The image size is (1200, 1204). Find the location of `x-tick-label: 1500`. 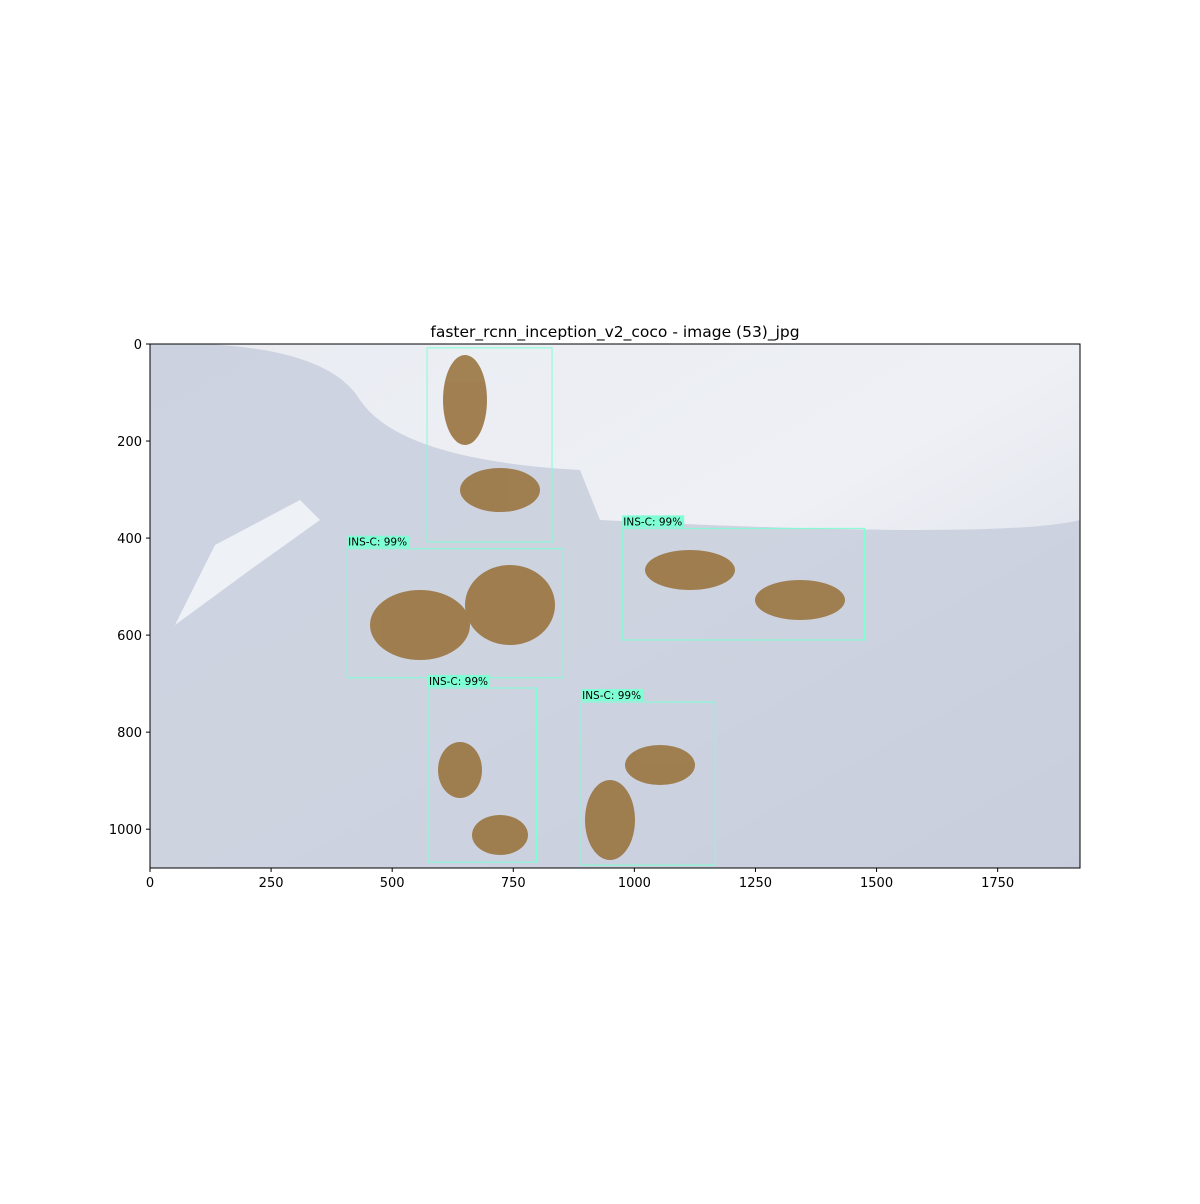

x-tick-label: 1500 is located at coordinates (876, 883).